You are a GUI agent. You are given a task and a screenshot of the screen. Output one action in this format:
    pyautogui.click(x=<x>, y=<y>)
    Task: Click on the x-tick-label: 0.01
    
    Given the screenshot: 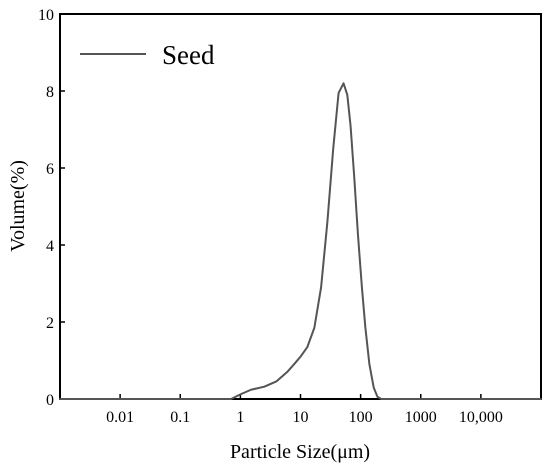 What is the action you would take?
    pyautogui.click(x=120, y=417)
    